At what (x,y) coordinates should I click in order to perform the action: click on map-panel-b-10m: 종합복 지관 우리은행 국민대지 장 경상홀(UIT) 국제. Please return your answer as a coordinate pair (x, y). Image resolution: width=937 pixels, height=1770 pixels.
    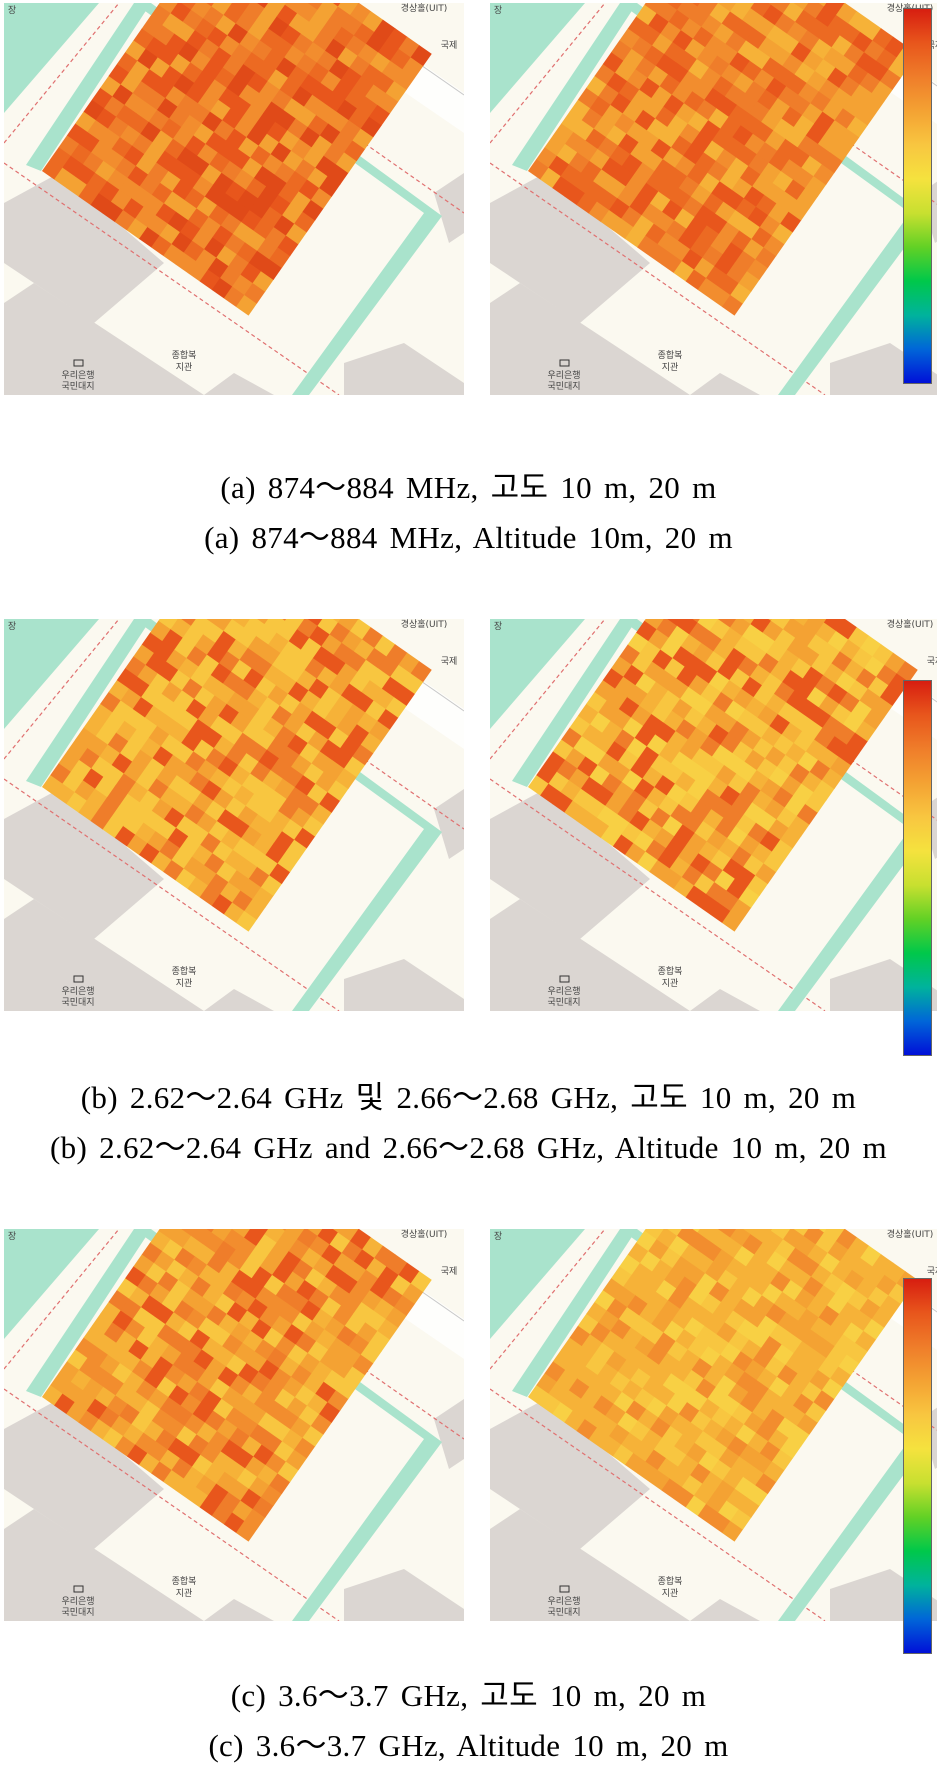
    Looking at the image, I should click on (234, 815).